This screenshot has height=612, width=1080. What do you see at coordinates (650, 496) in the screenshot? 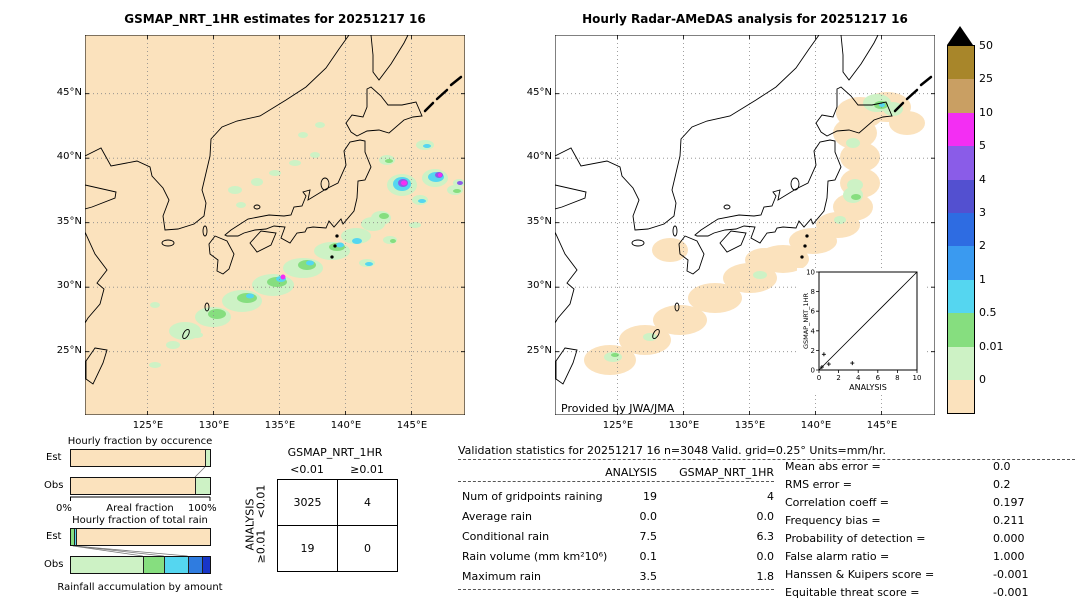
I see `validation-analysis-value: 19` at bounding box center [650, 496].